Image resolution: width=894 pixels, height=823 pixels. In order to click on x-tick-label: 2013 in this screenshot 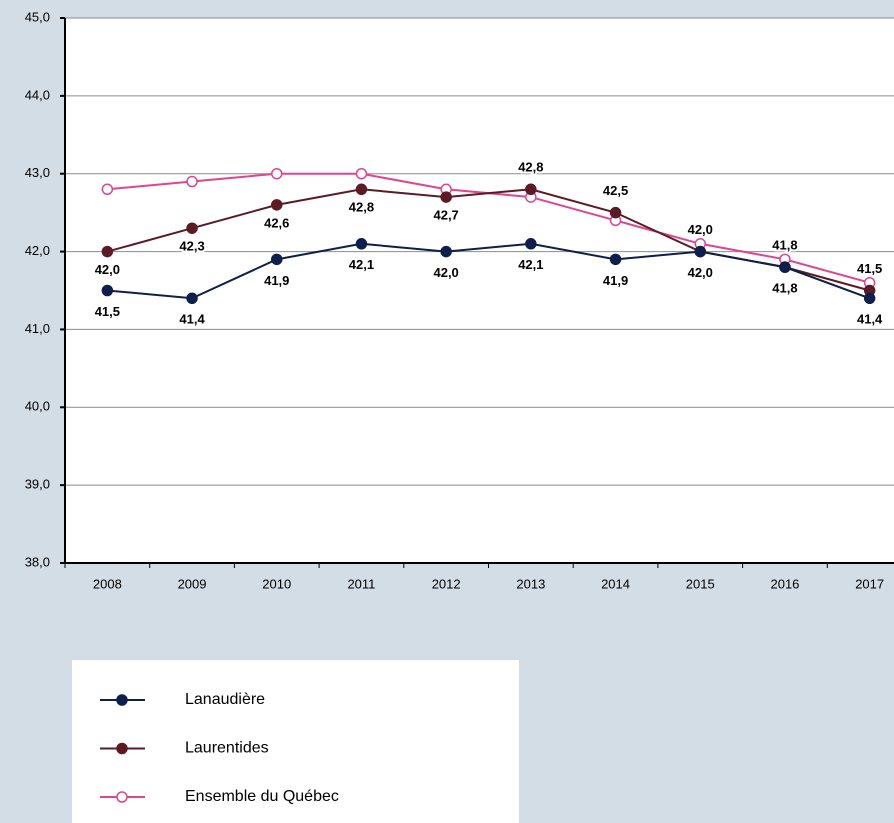, I will do `click(530, 583)`.